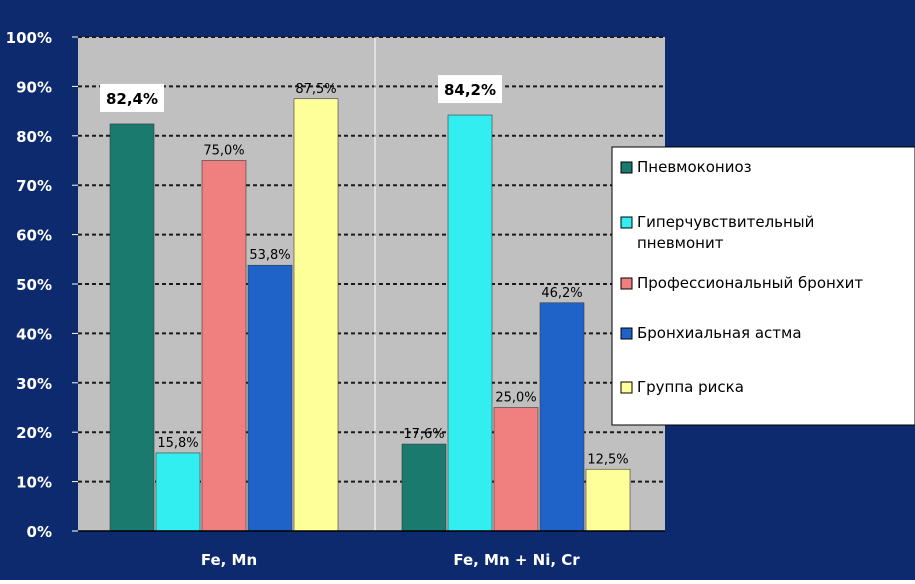 The width and height of the screenshot is (915, 584). Describe the element at coordinates (34, 285) in the screenshot. I see `y-tick-label: 50%` at that location.